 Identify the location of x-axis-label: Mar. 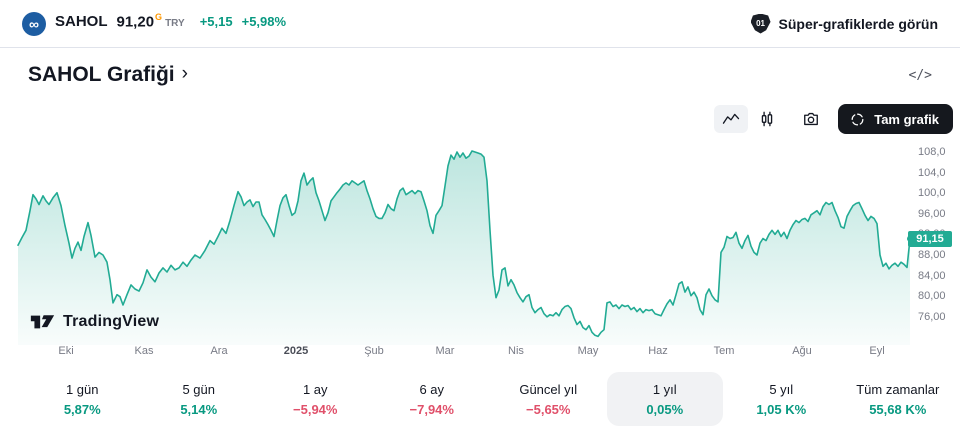
(445, 351).